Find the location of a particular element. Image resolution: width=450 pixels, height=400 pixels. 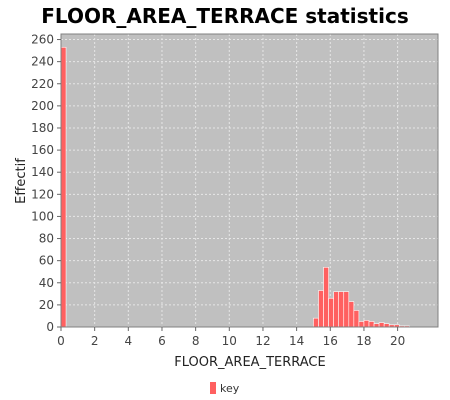

y-tick-label: 100 is located at coordinates (42, 216).